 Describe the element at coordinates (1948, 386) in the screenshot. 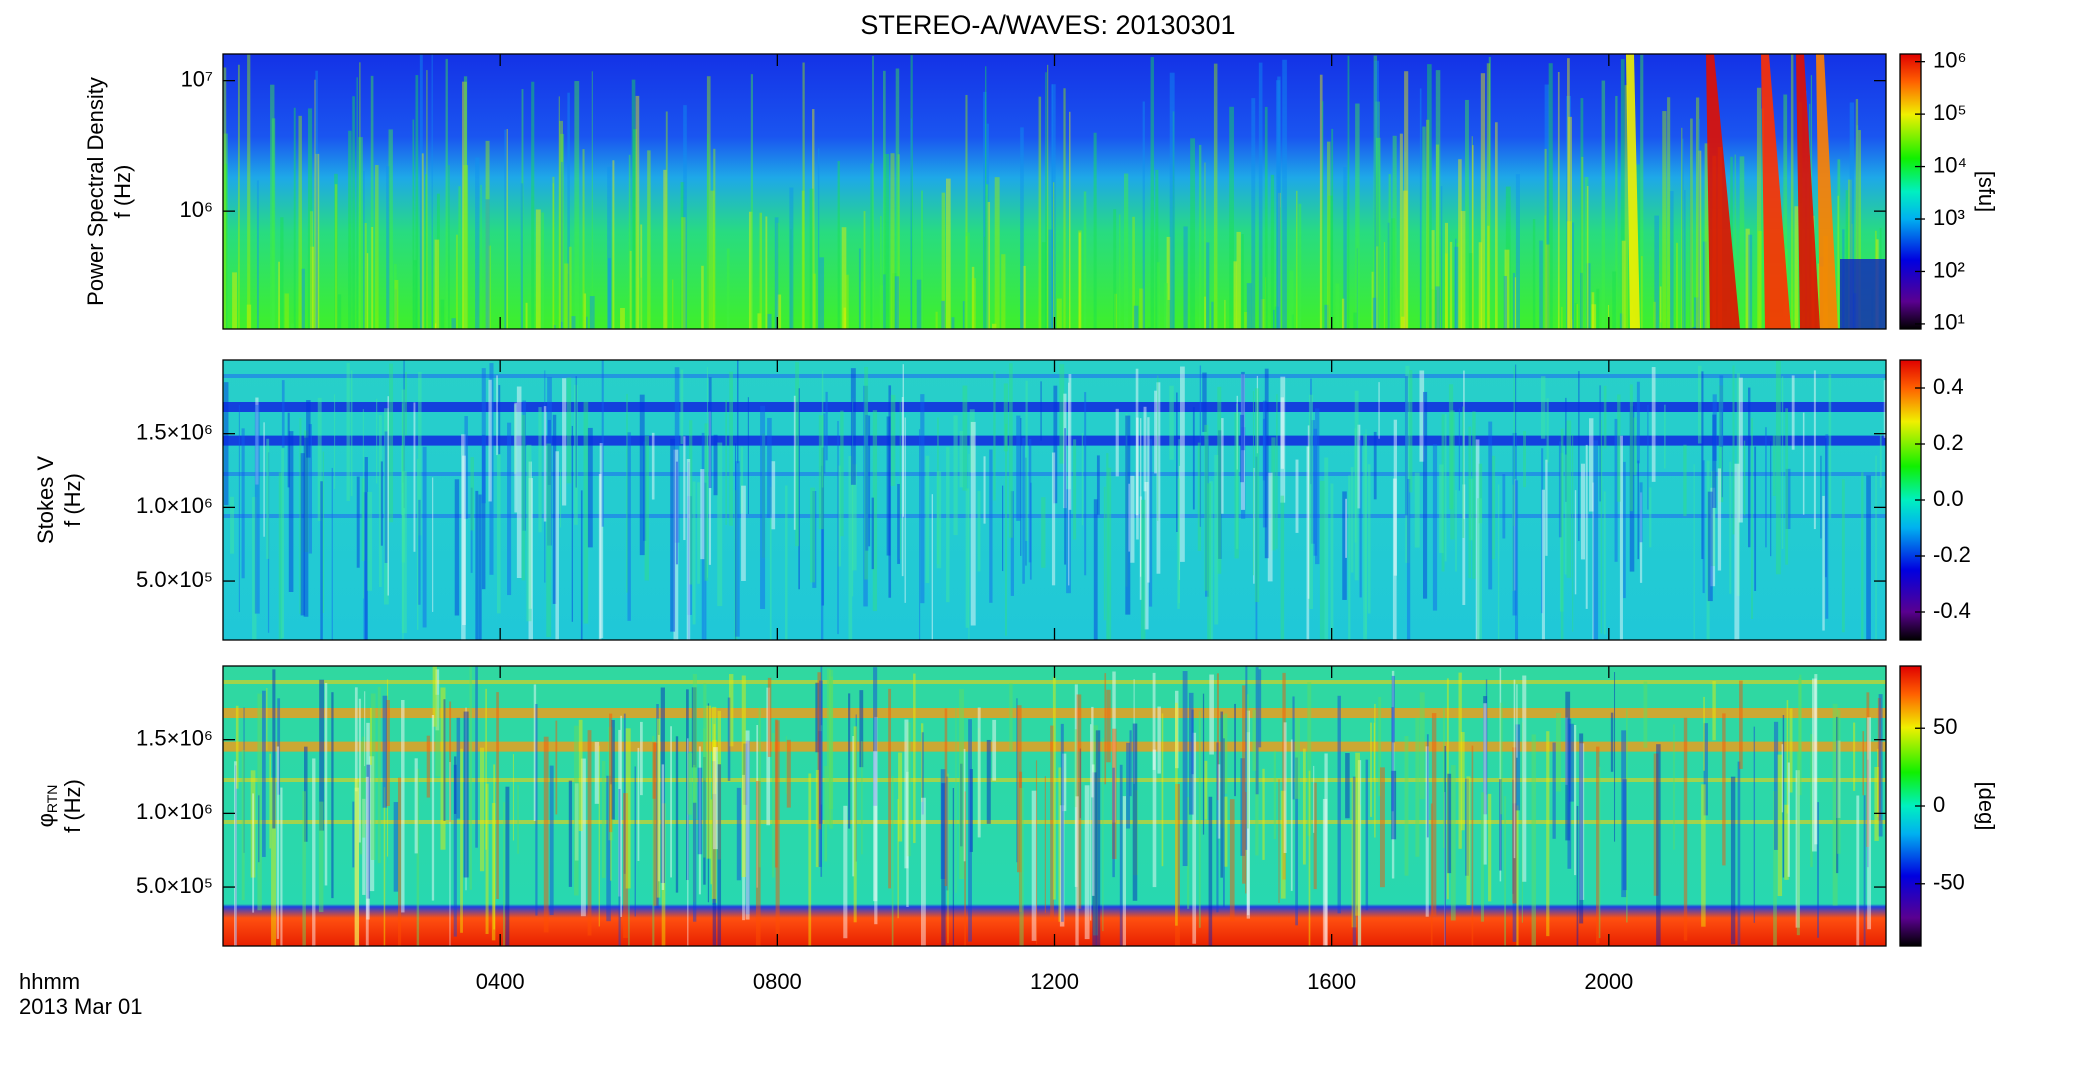

I see `colorbar-tick-label: 0.4` at that location.